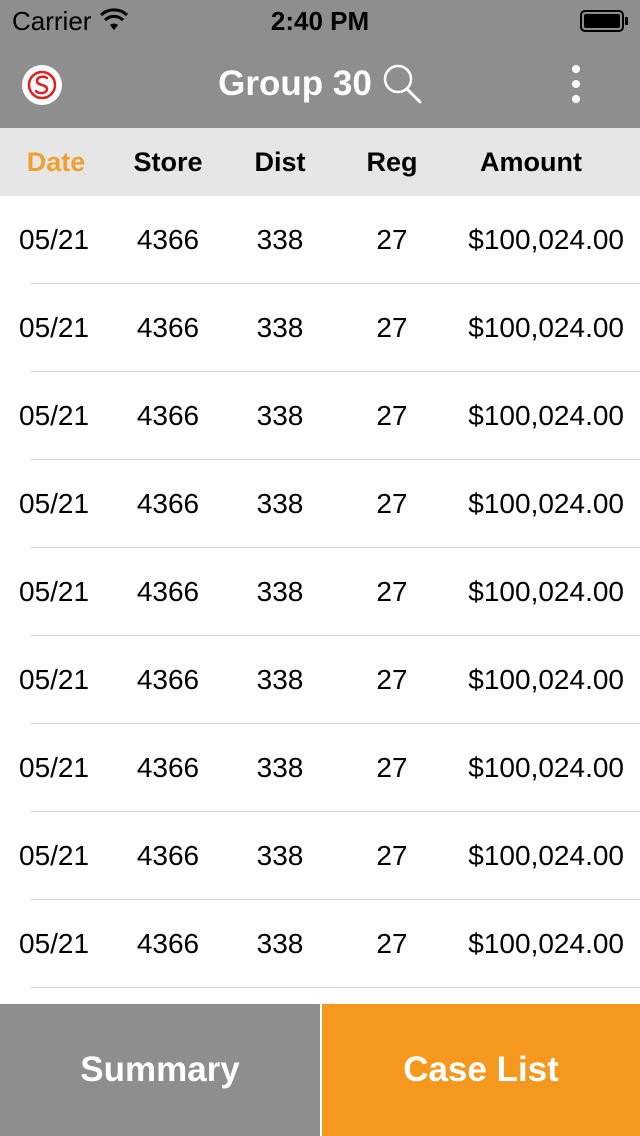  Describe the element at coordinates (160, 1070) in the screenshot. I see `summary-button: Summary` at that location.